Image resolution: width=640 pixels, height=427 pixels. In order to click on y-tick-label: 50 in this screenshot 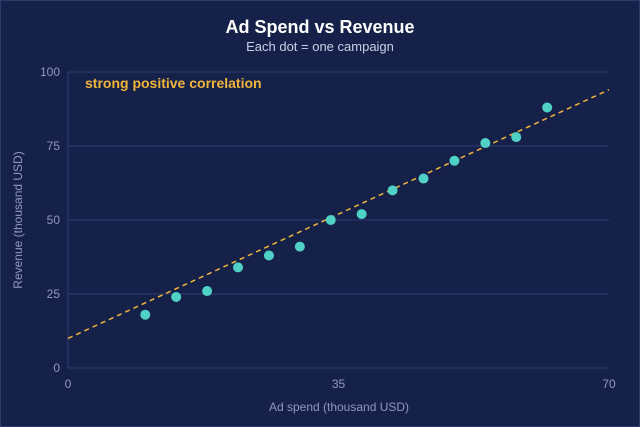, I will do `click(54, 220)`.